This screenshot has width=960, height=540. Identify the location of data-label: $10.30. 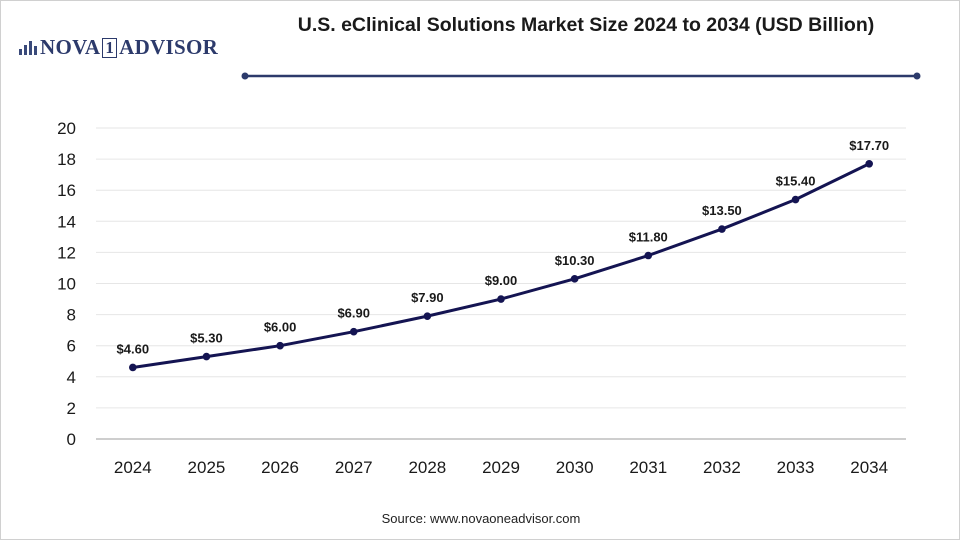
(575, 260).